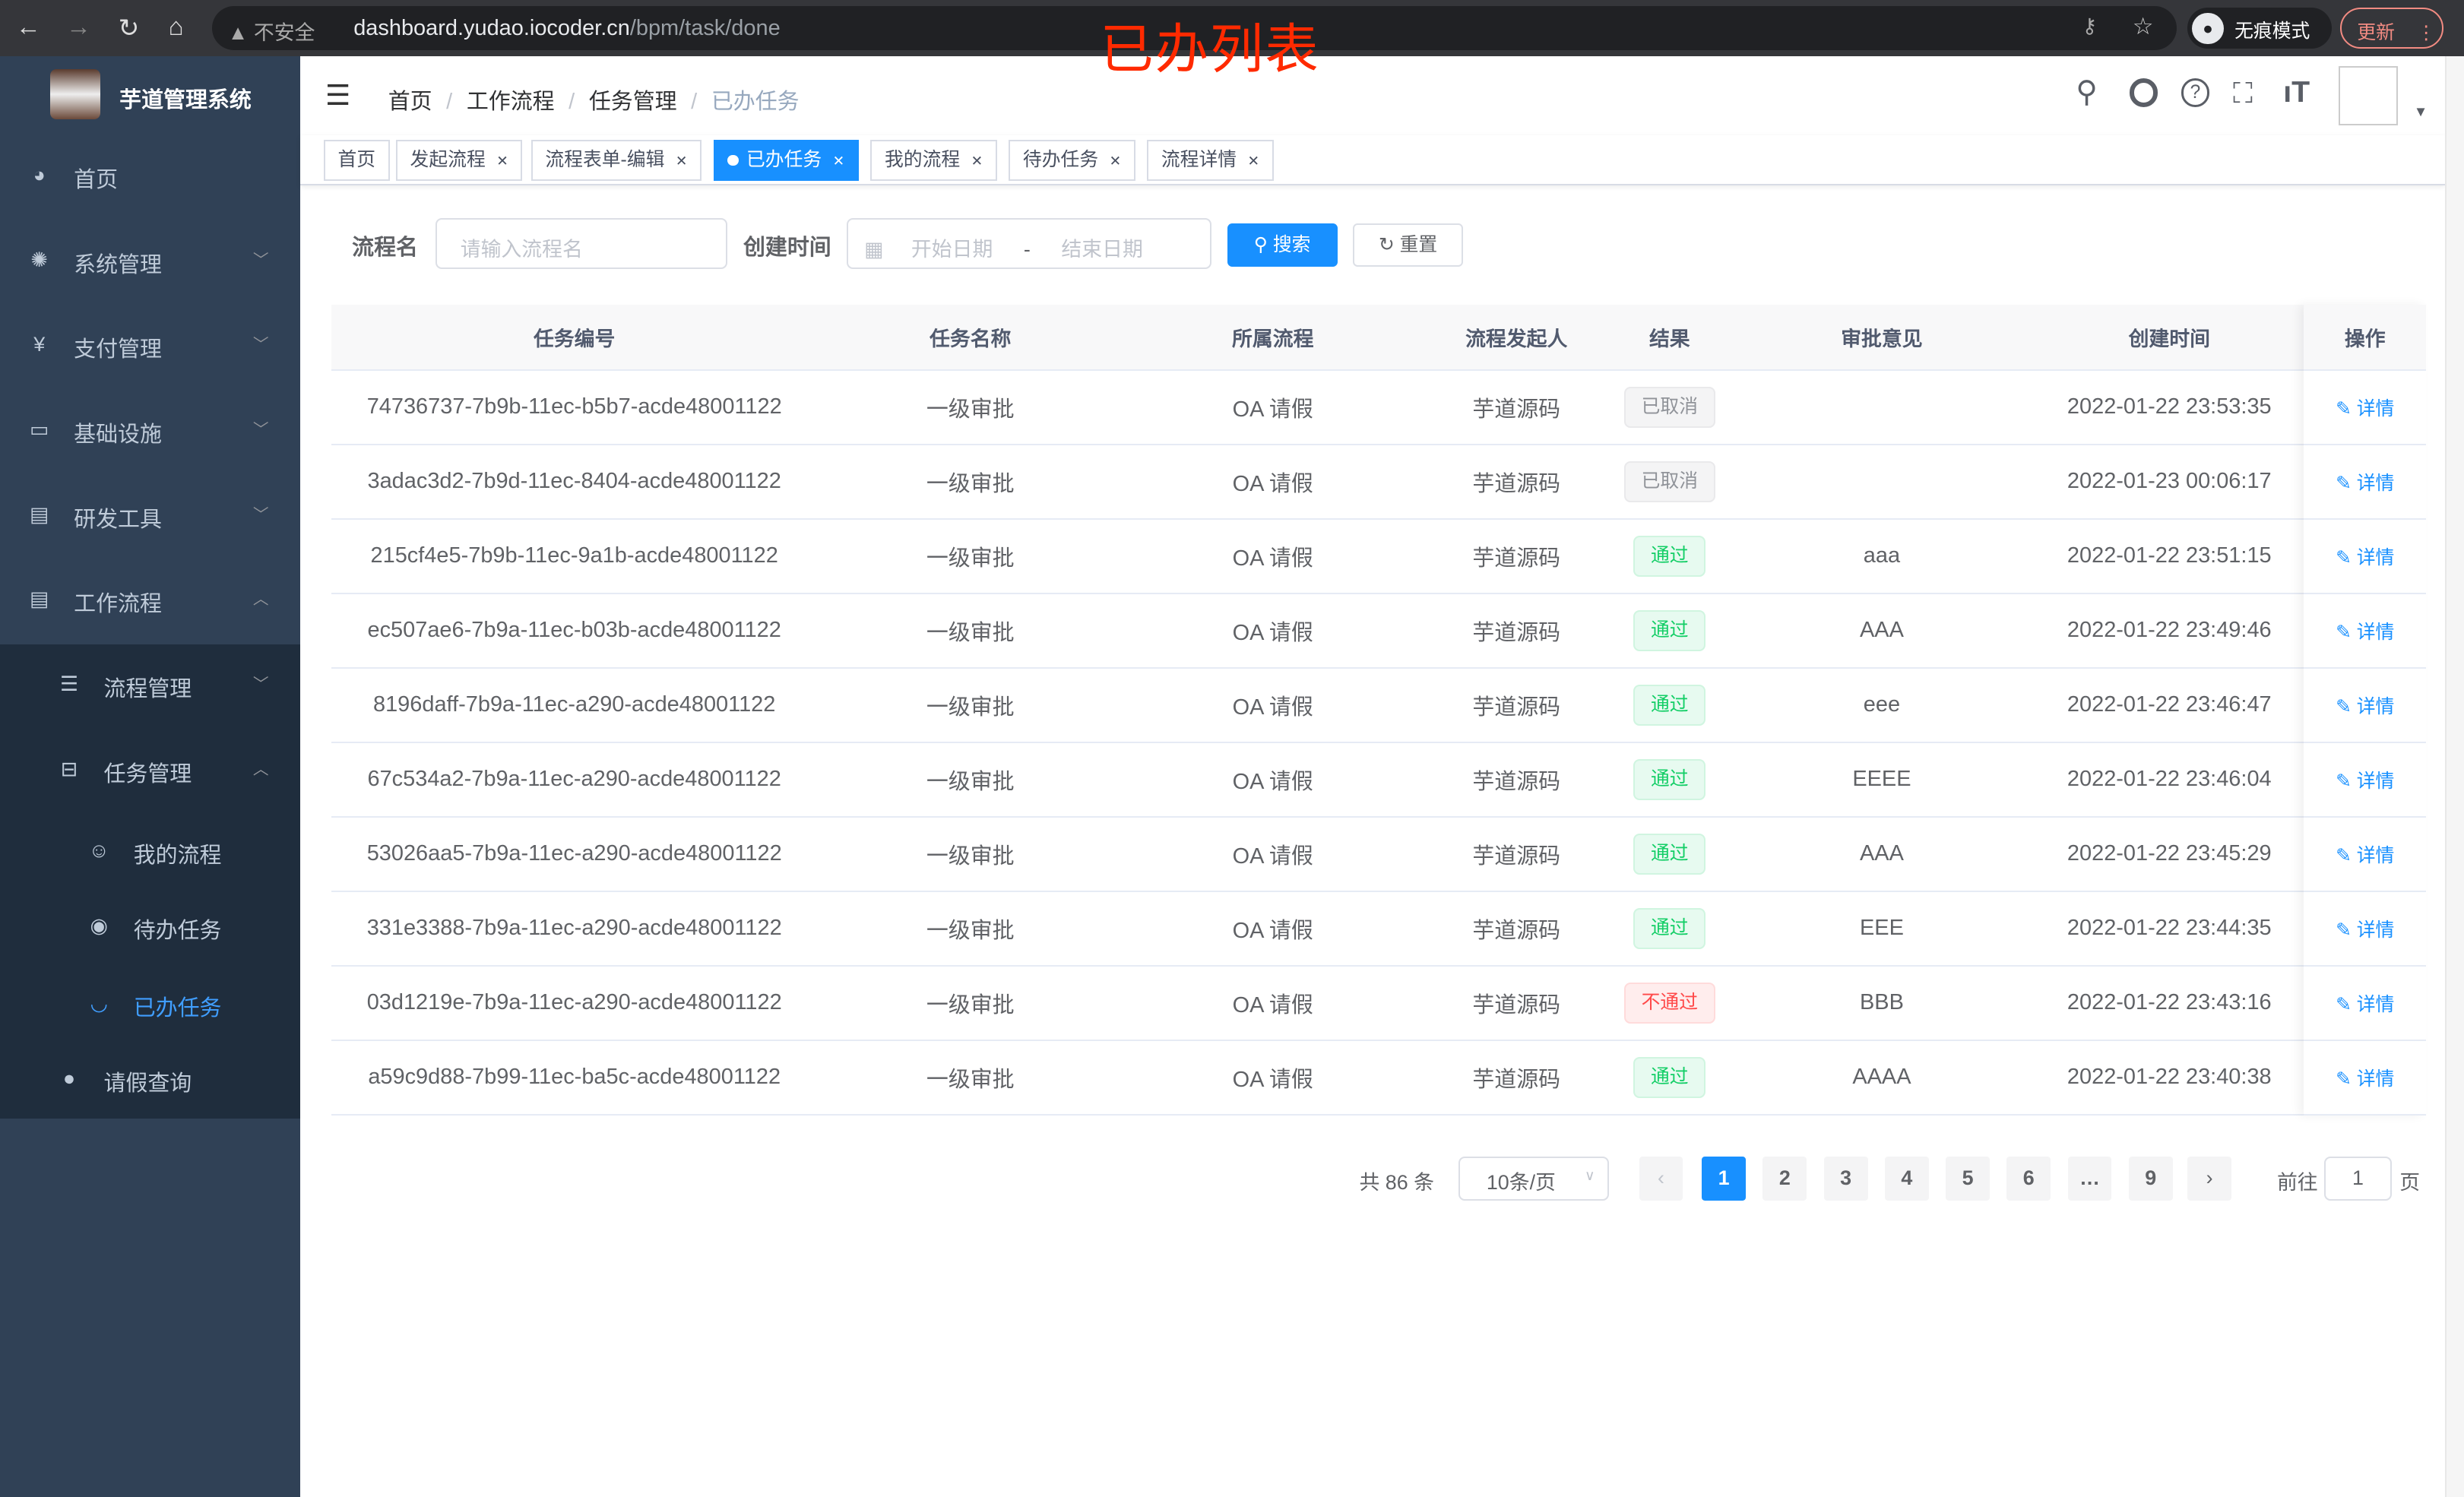  I want to click on page-button: 5, so click(1968, 1178).